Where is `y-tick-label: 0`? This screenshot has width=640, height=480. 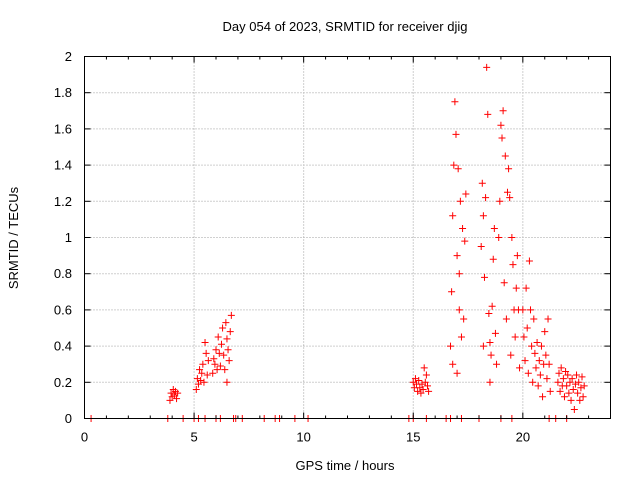
y-tick-label: 0 is located at coordinates (68, 418).